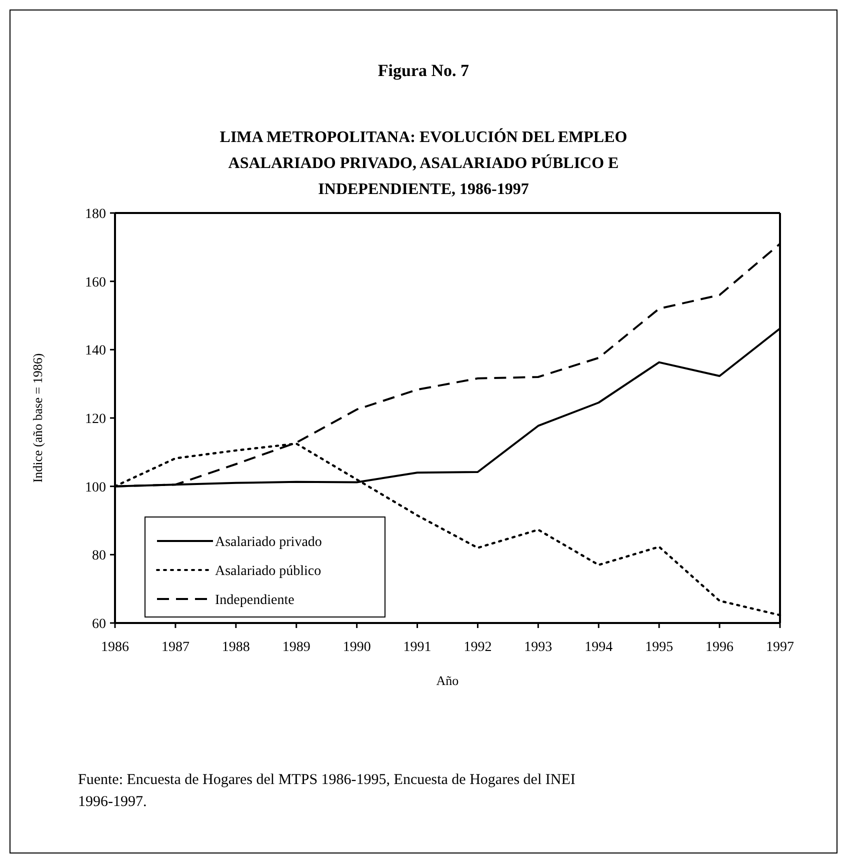 The height and width of the screenshot is (863, 847). I want to click on legend-label: Asalariado privado, so click(268, 542).